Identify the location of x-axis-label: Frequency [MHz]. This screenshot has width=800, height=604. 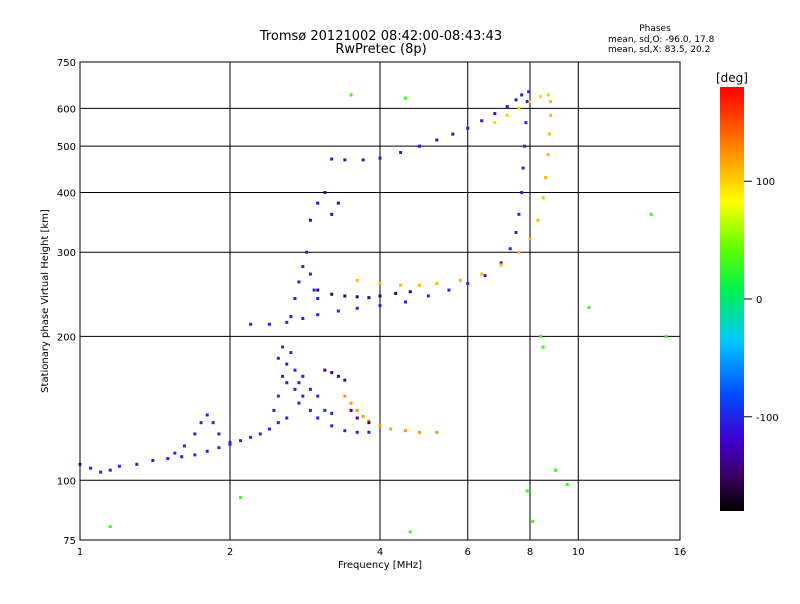
(380, 565).